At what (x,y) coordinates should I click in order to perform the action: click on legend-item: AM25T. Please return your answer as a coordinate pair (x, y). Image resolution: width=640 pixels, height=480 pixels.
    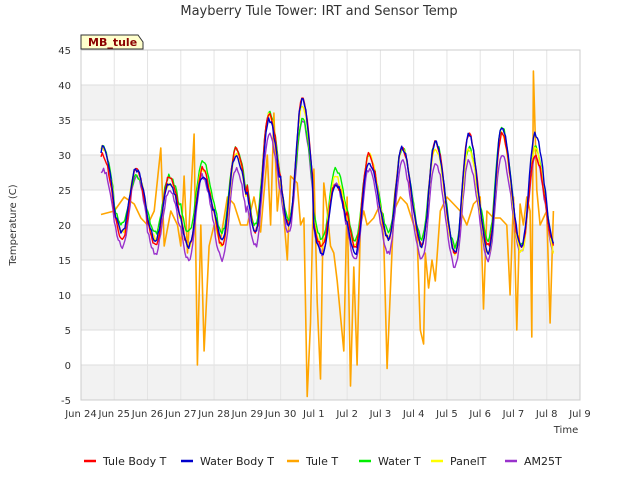
    Looking at the image, I should click on (533, 461).